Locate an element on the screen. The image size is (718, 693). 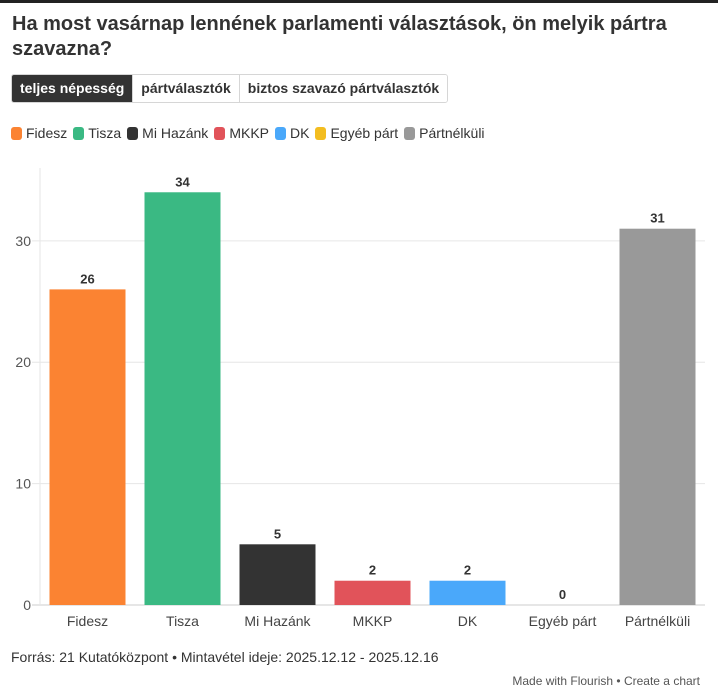
bar-mi-haz-nk is located at coordinates (277, 574).